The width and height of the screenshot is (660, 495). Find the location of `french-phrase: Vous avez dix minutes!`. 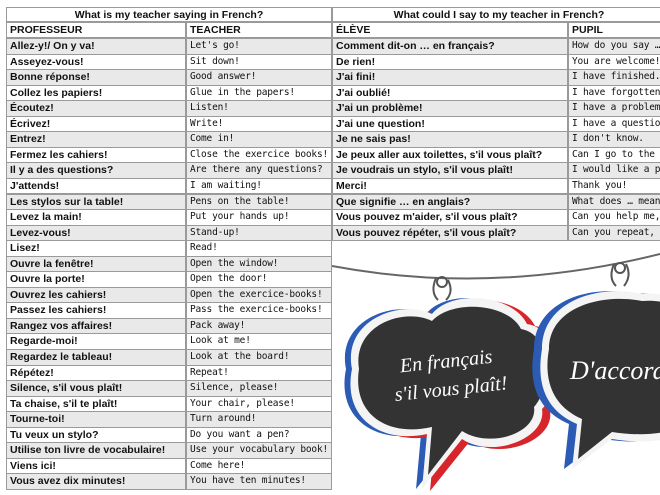

french-phrase: Vous avez dix minutes! is located at coordinates (96, 481).